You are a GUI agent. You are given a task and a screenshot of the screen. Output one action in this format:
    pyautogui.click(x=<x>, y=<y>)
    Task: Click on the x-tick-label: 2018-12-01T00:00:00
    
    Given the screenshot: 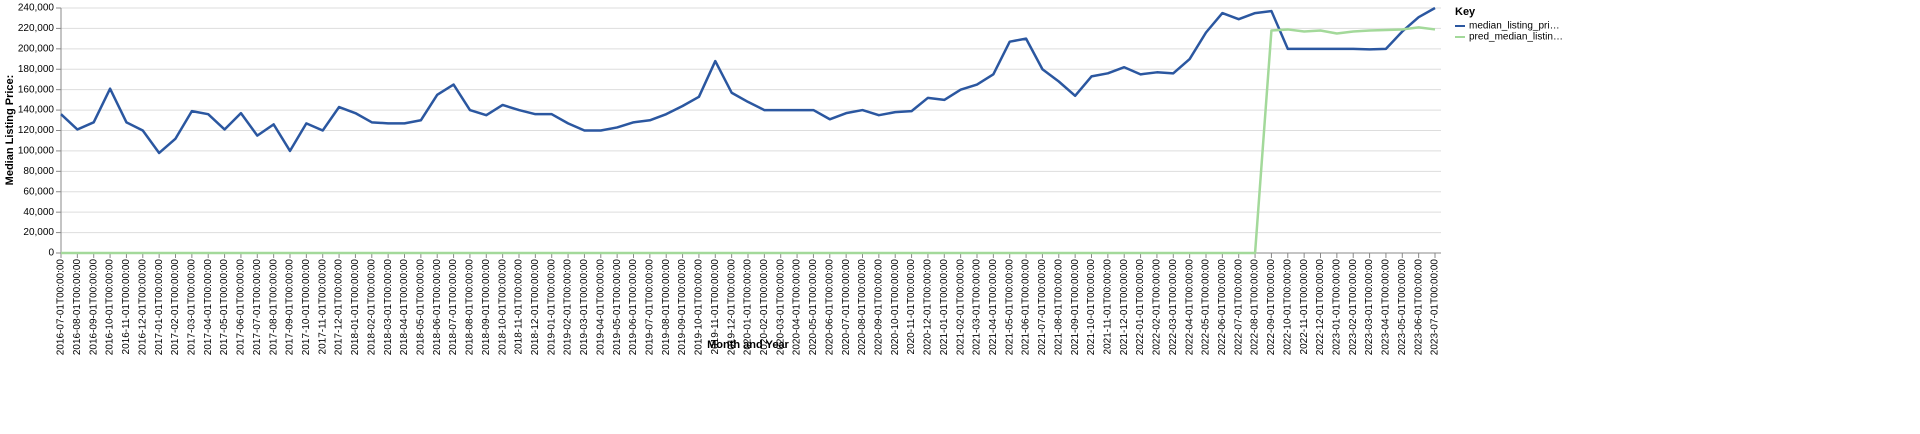 What is the action you would take?
    pyautogui.click(x=535, y=307)
    